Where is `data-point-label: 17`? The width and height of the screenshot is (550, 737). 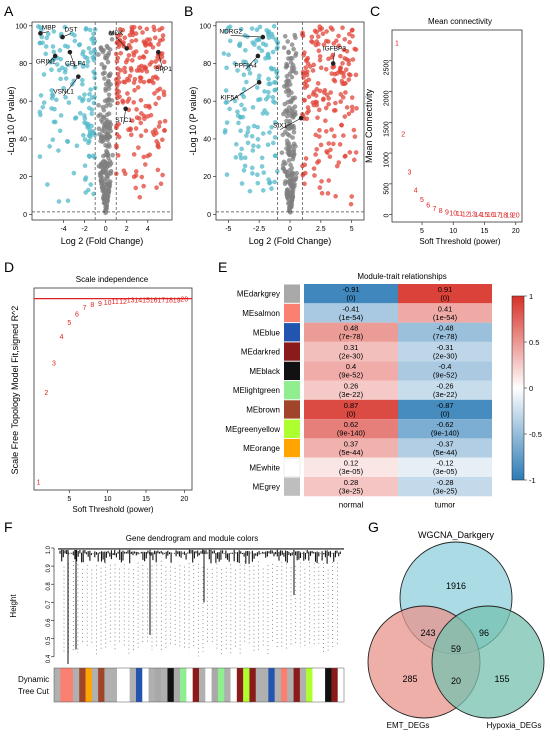 data-point-label: 17 is located at coordinates (497, 215).